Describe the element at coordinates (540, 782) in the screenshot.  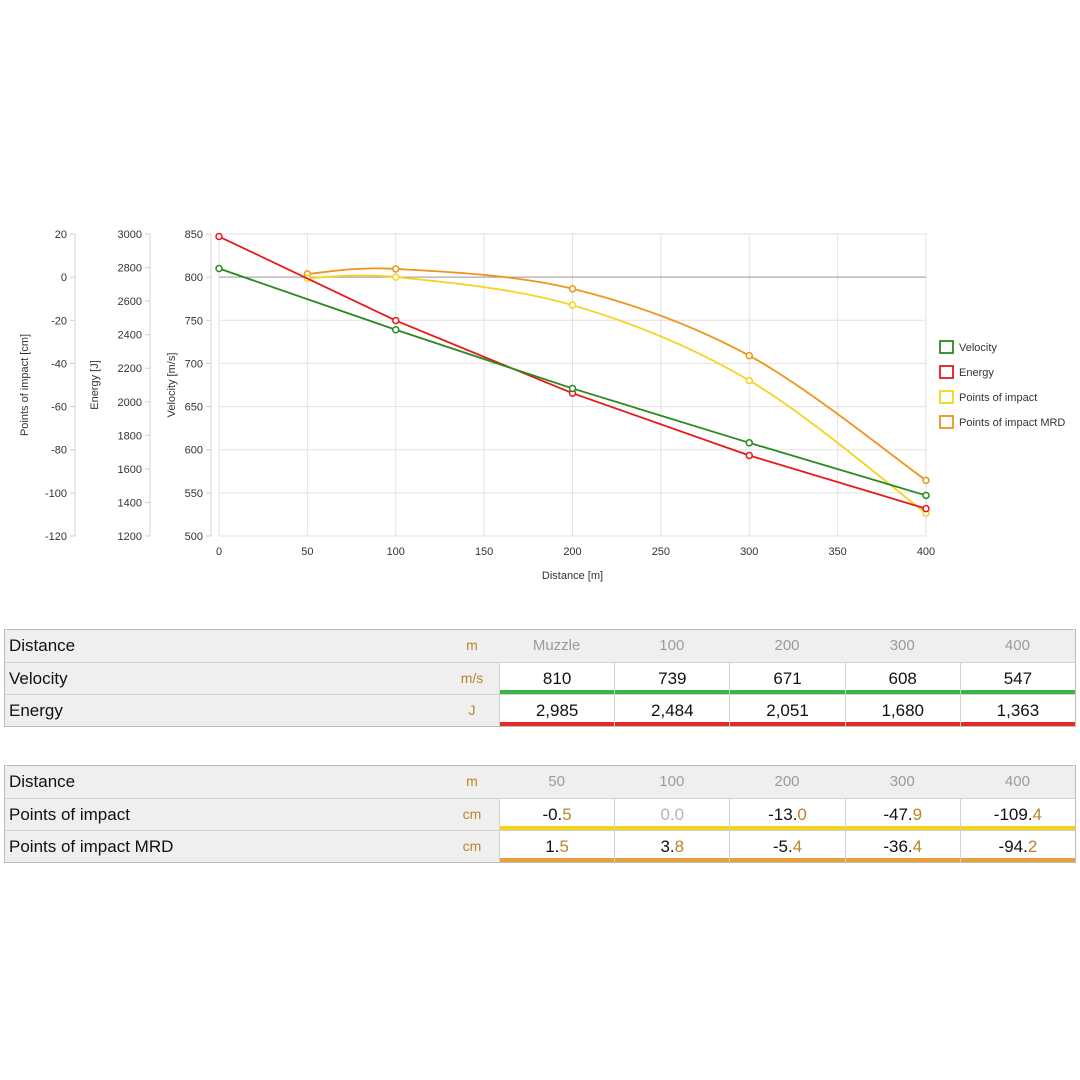
I see `table-header-row: Distance m 50 100 200 300 400` at that location.